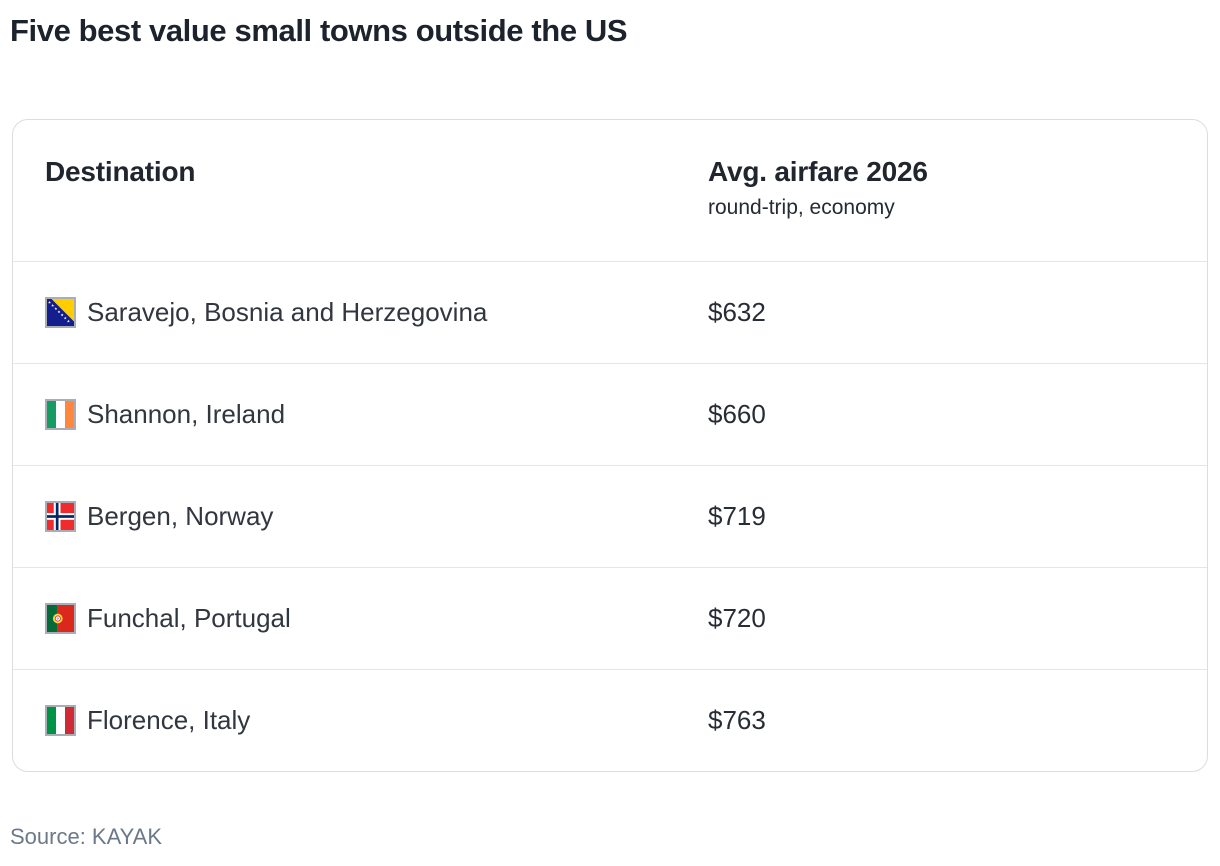 The width and height of the screenshot is (1220, 866). Describe the element at coordinates (957, 720) in the screenshot. I see `price-cell: $763` at that location.